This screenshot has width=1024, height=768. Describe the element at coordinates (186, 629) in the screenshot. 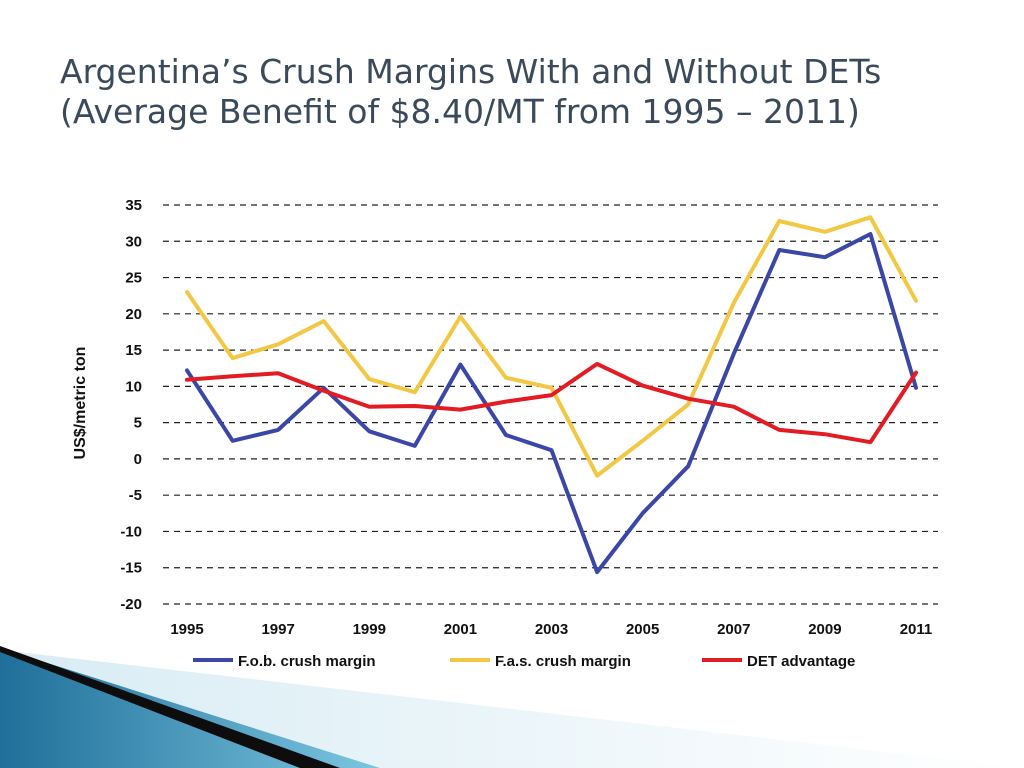

I see `x-tick-label: 1995` at that location.